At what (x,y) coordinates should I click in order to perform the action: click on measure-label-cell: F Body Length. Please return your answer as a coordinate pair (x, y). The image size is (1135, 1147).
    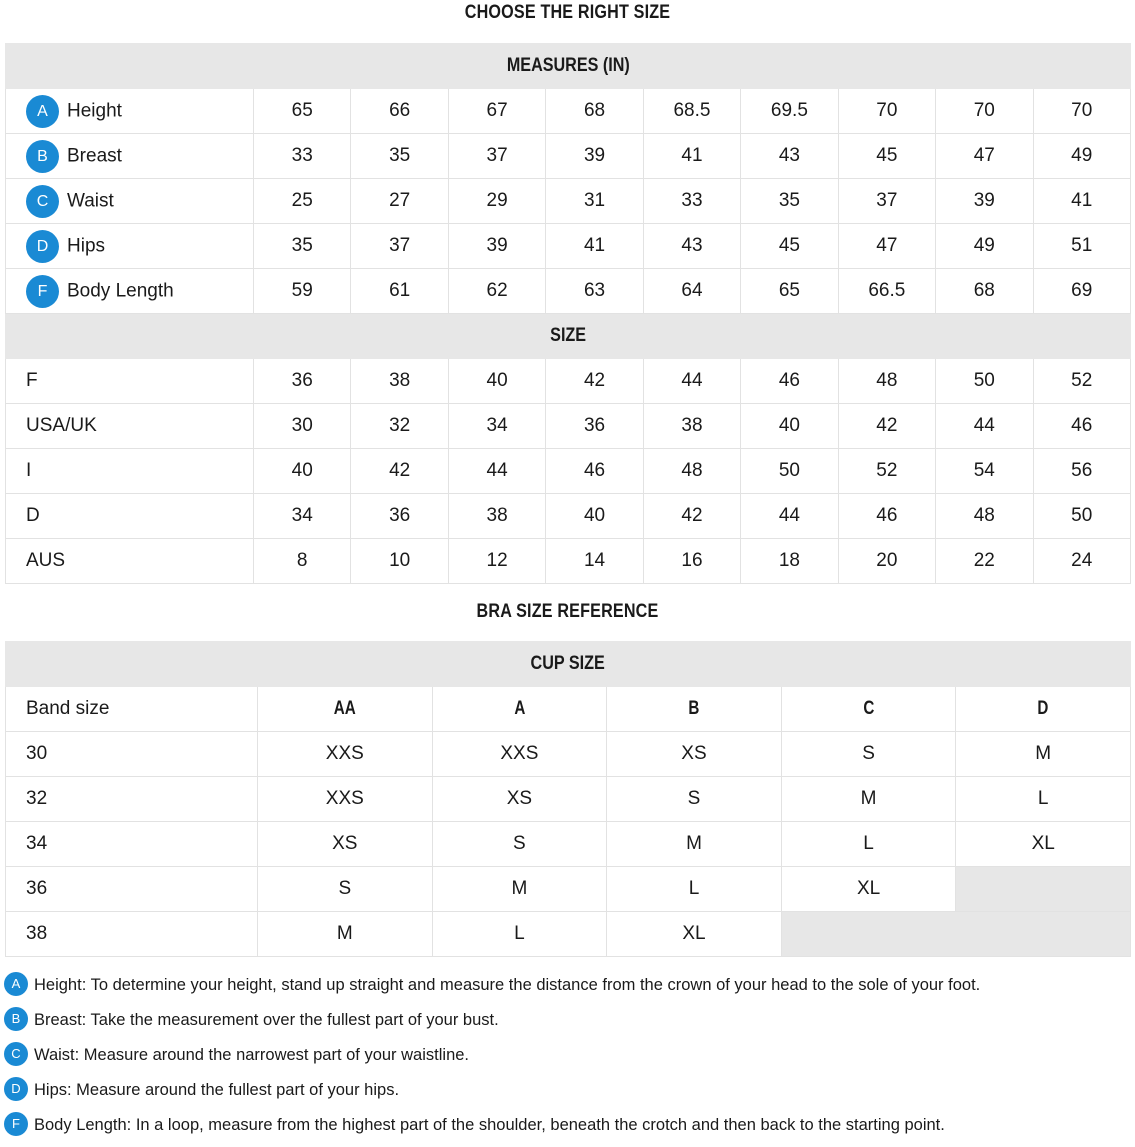
    Looking at the image, I should click on (129, 291).